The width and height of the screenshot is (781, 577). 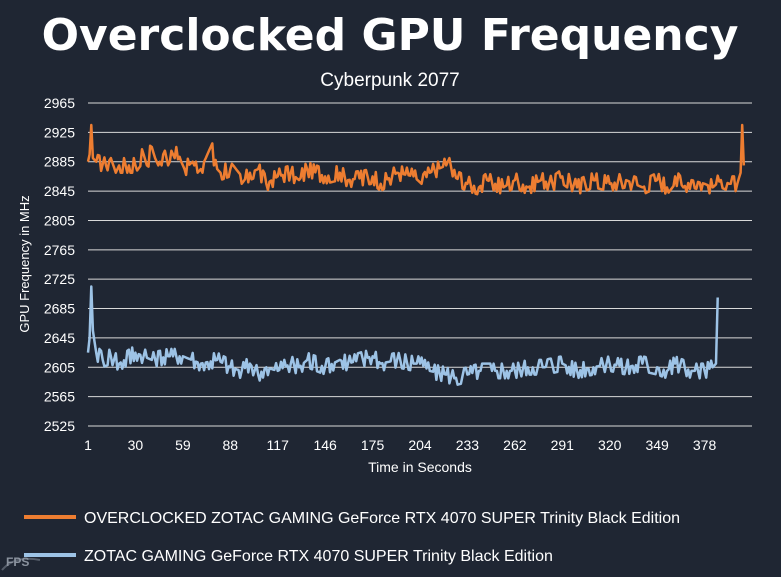 What do you see at coordinates (59, 426) in the screenshot?
I see `y-tick-label: 2525` at bounding box center [59, 426].